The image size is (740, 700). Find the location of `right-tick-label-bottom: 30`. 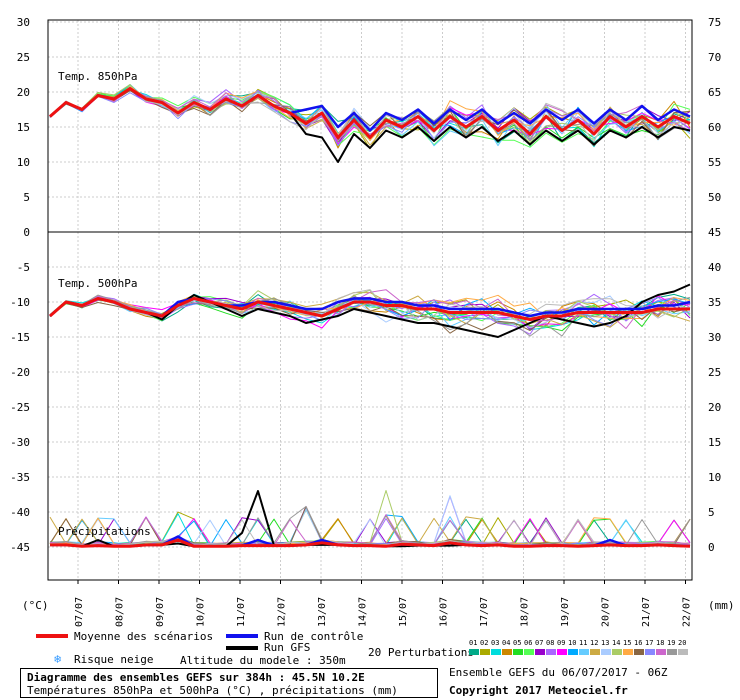

right-tick-label-bottom: 30 is located at coordinates (714, 337).